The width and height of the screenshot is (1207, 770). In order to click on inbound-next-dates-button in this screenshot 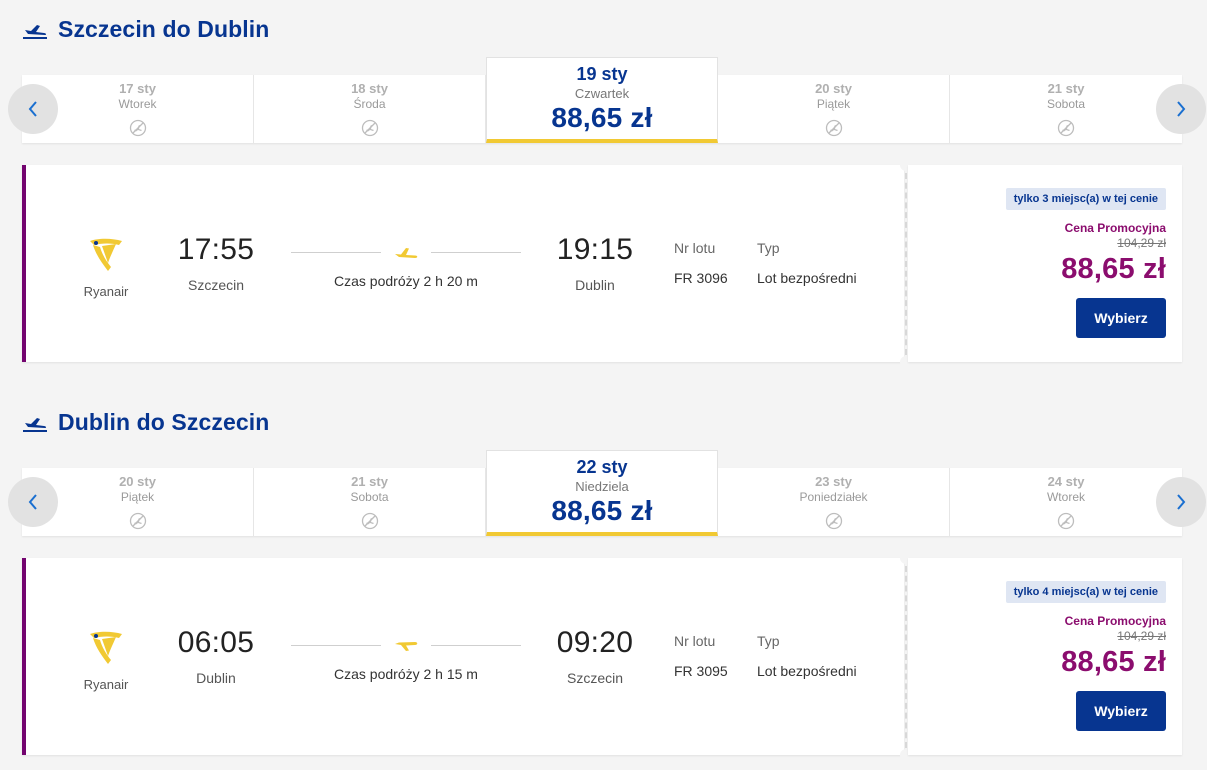, I will do `click(1181, 502)`.